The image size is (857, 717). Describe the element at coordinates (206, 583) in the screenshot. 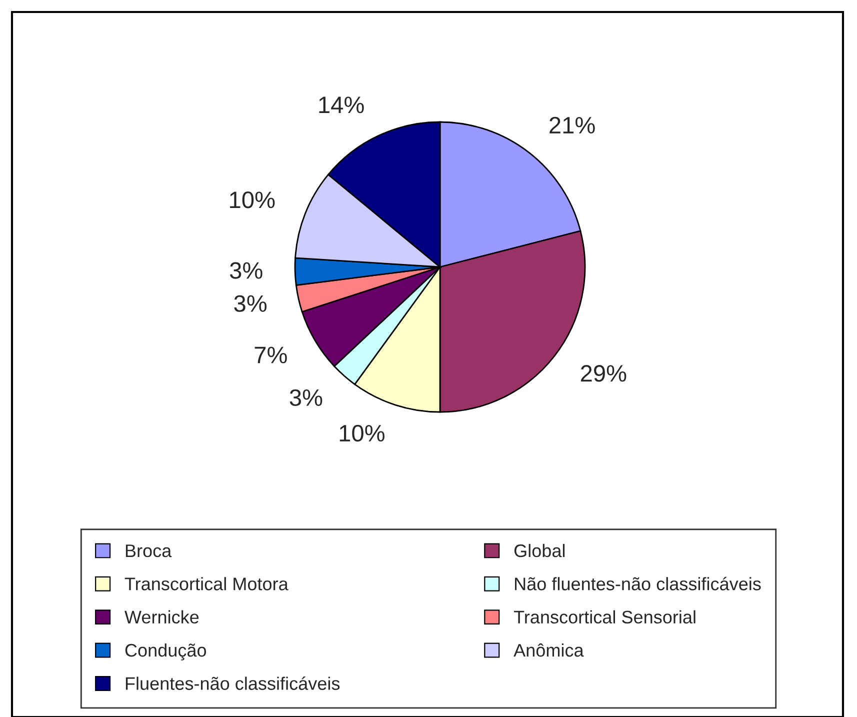

I see `legend-label: Transcortical Motora` at that location.